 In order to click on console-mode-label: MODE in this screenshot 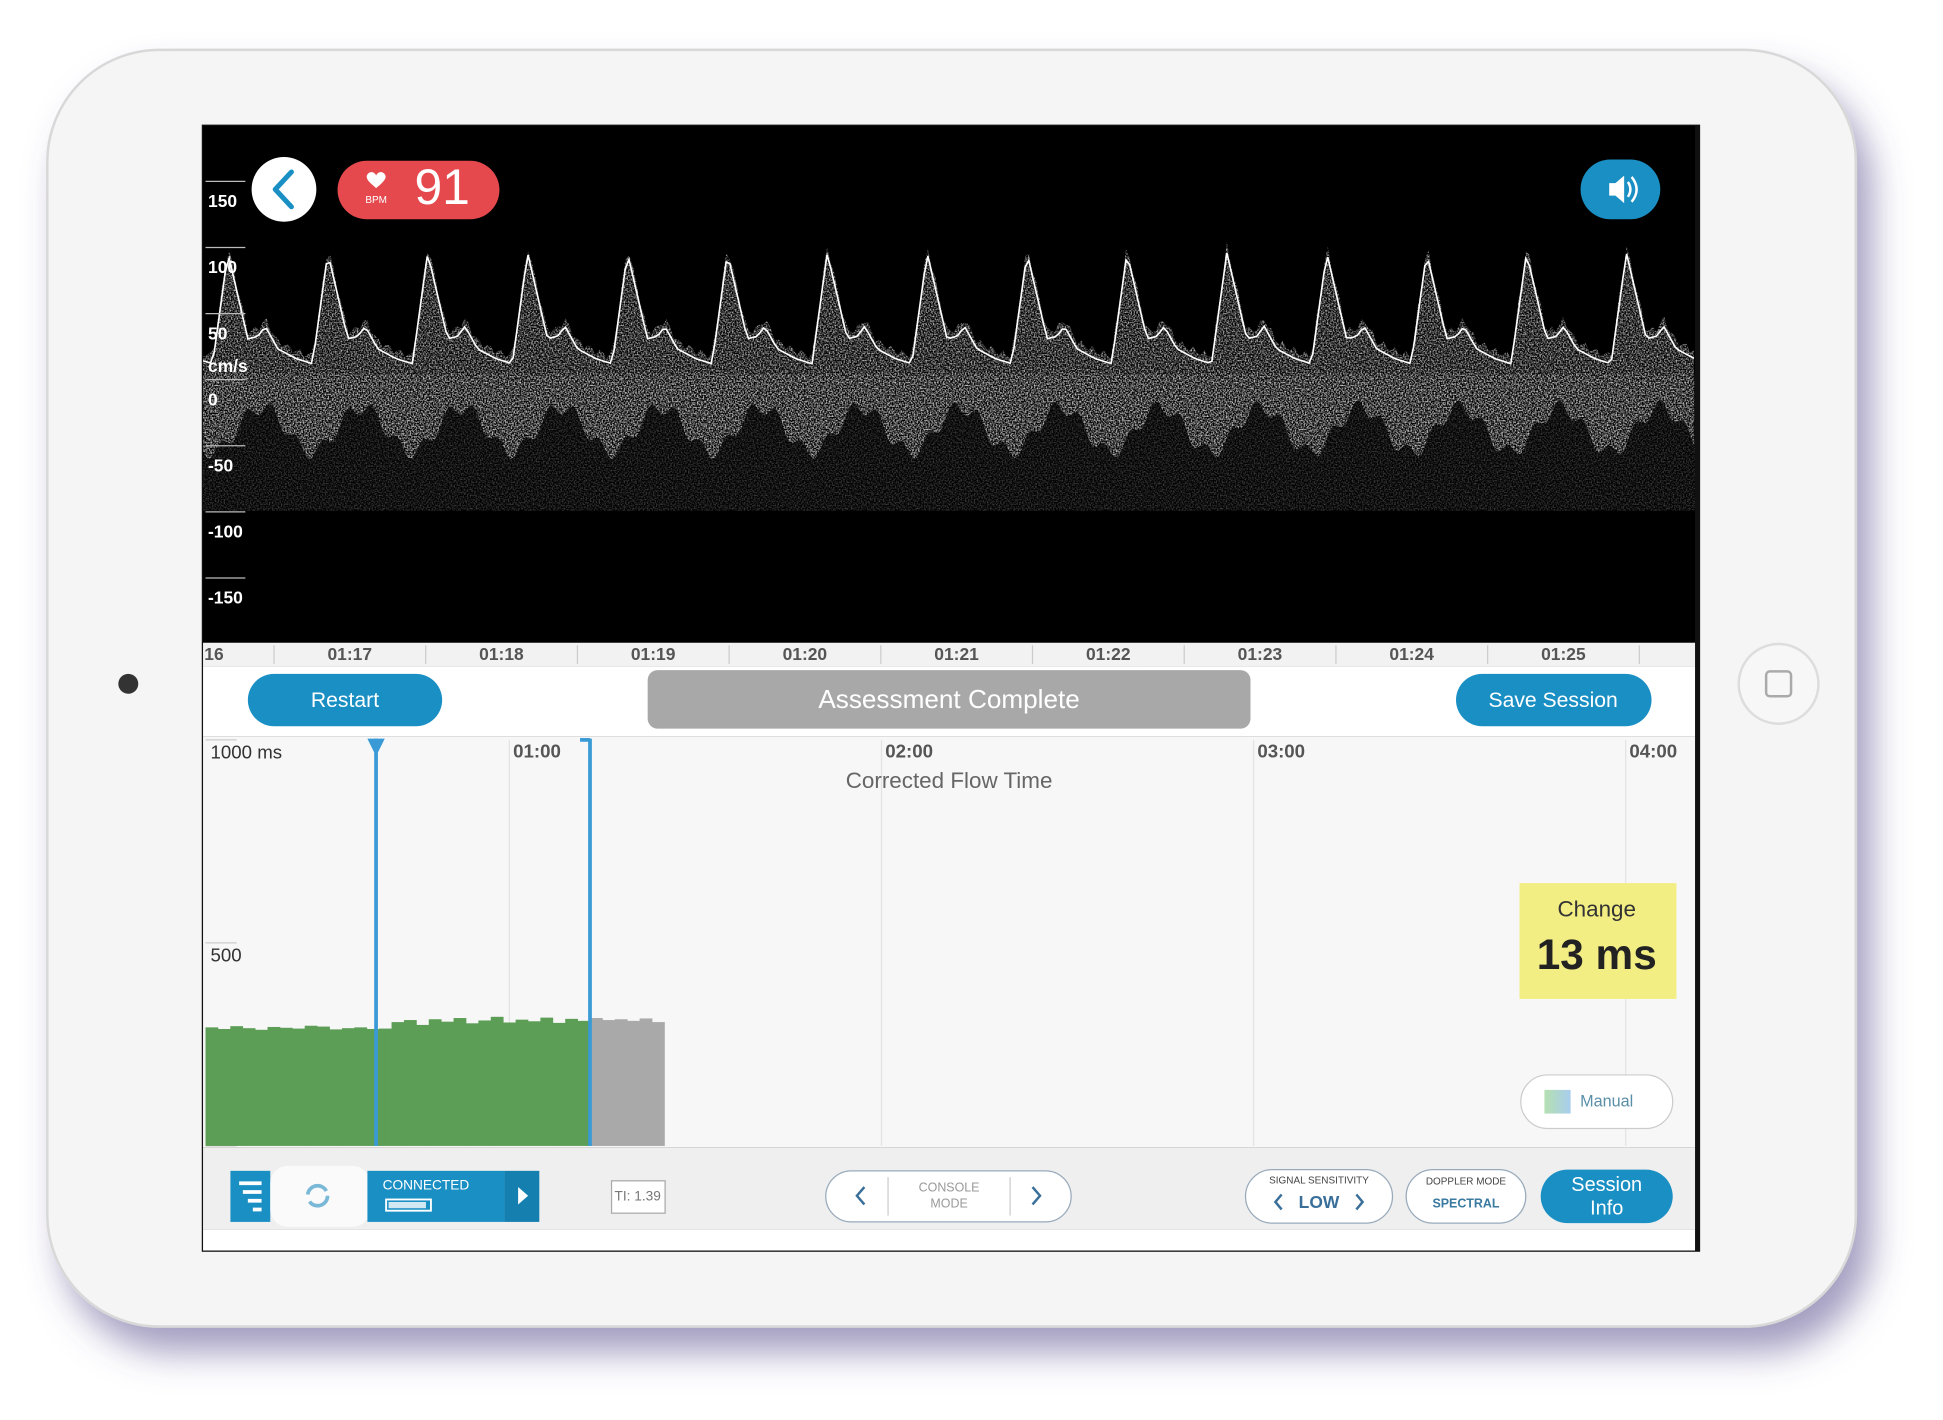, I will do `click(948, 1204)`.